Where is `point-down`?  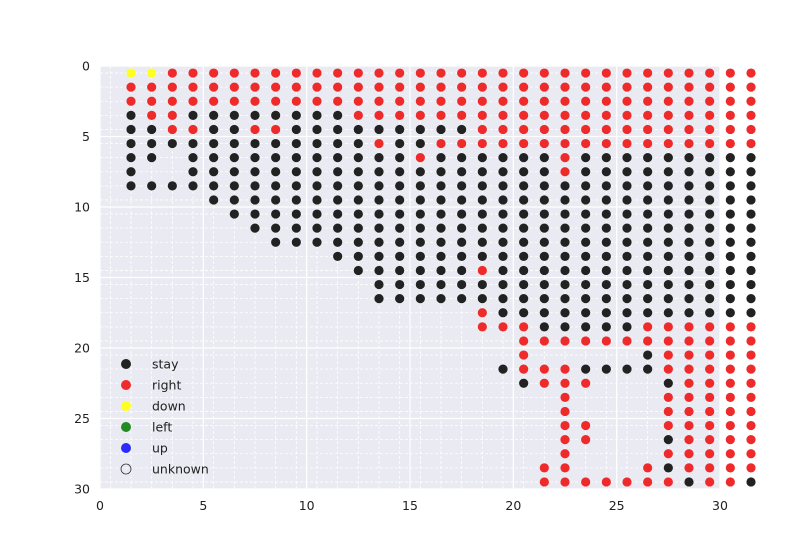
point-down is located at coordinates (131, 73).